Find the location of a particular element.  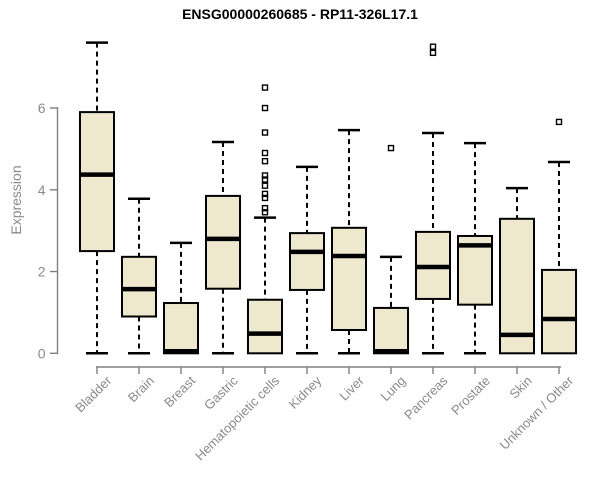

box-skin is located at coordinates (517, 286).